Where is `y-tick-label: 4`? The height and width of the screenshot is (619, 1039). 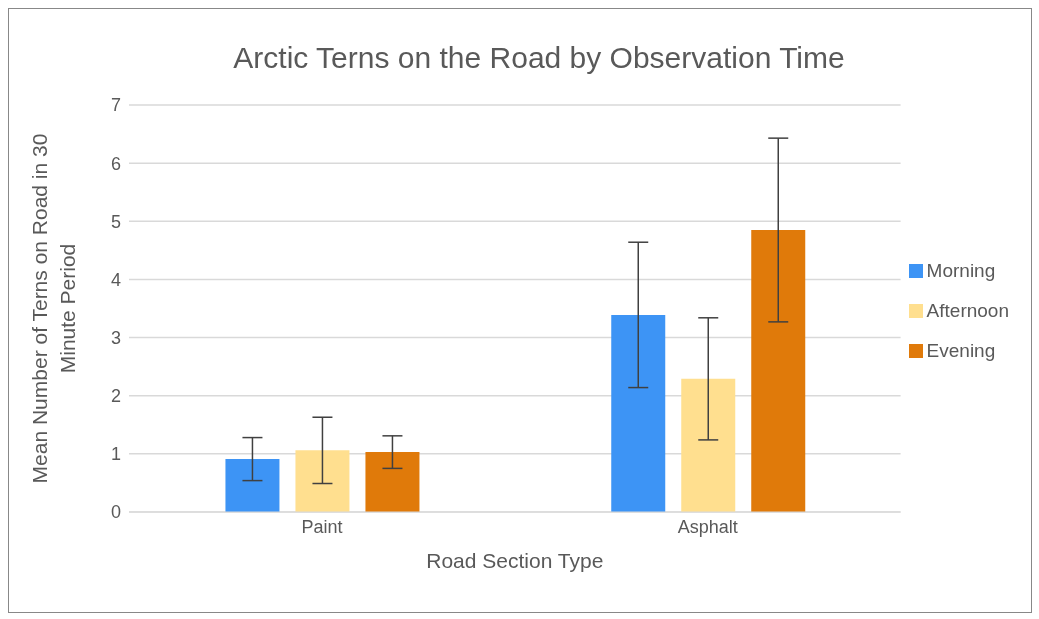 y-tick-label: 4 is located at coordinates (115, 279).